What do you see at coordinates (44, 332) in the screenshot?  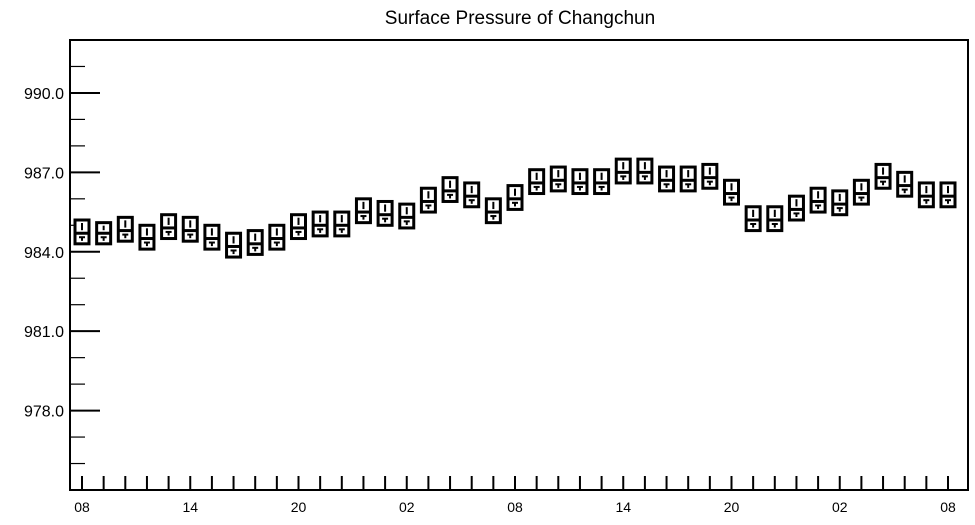 I see `y-tick-label: 981.0` at bounding box center [44, 332].